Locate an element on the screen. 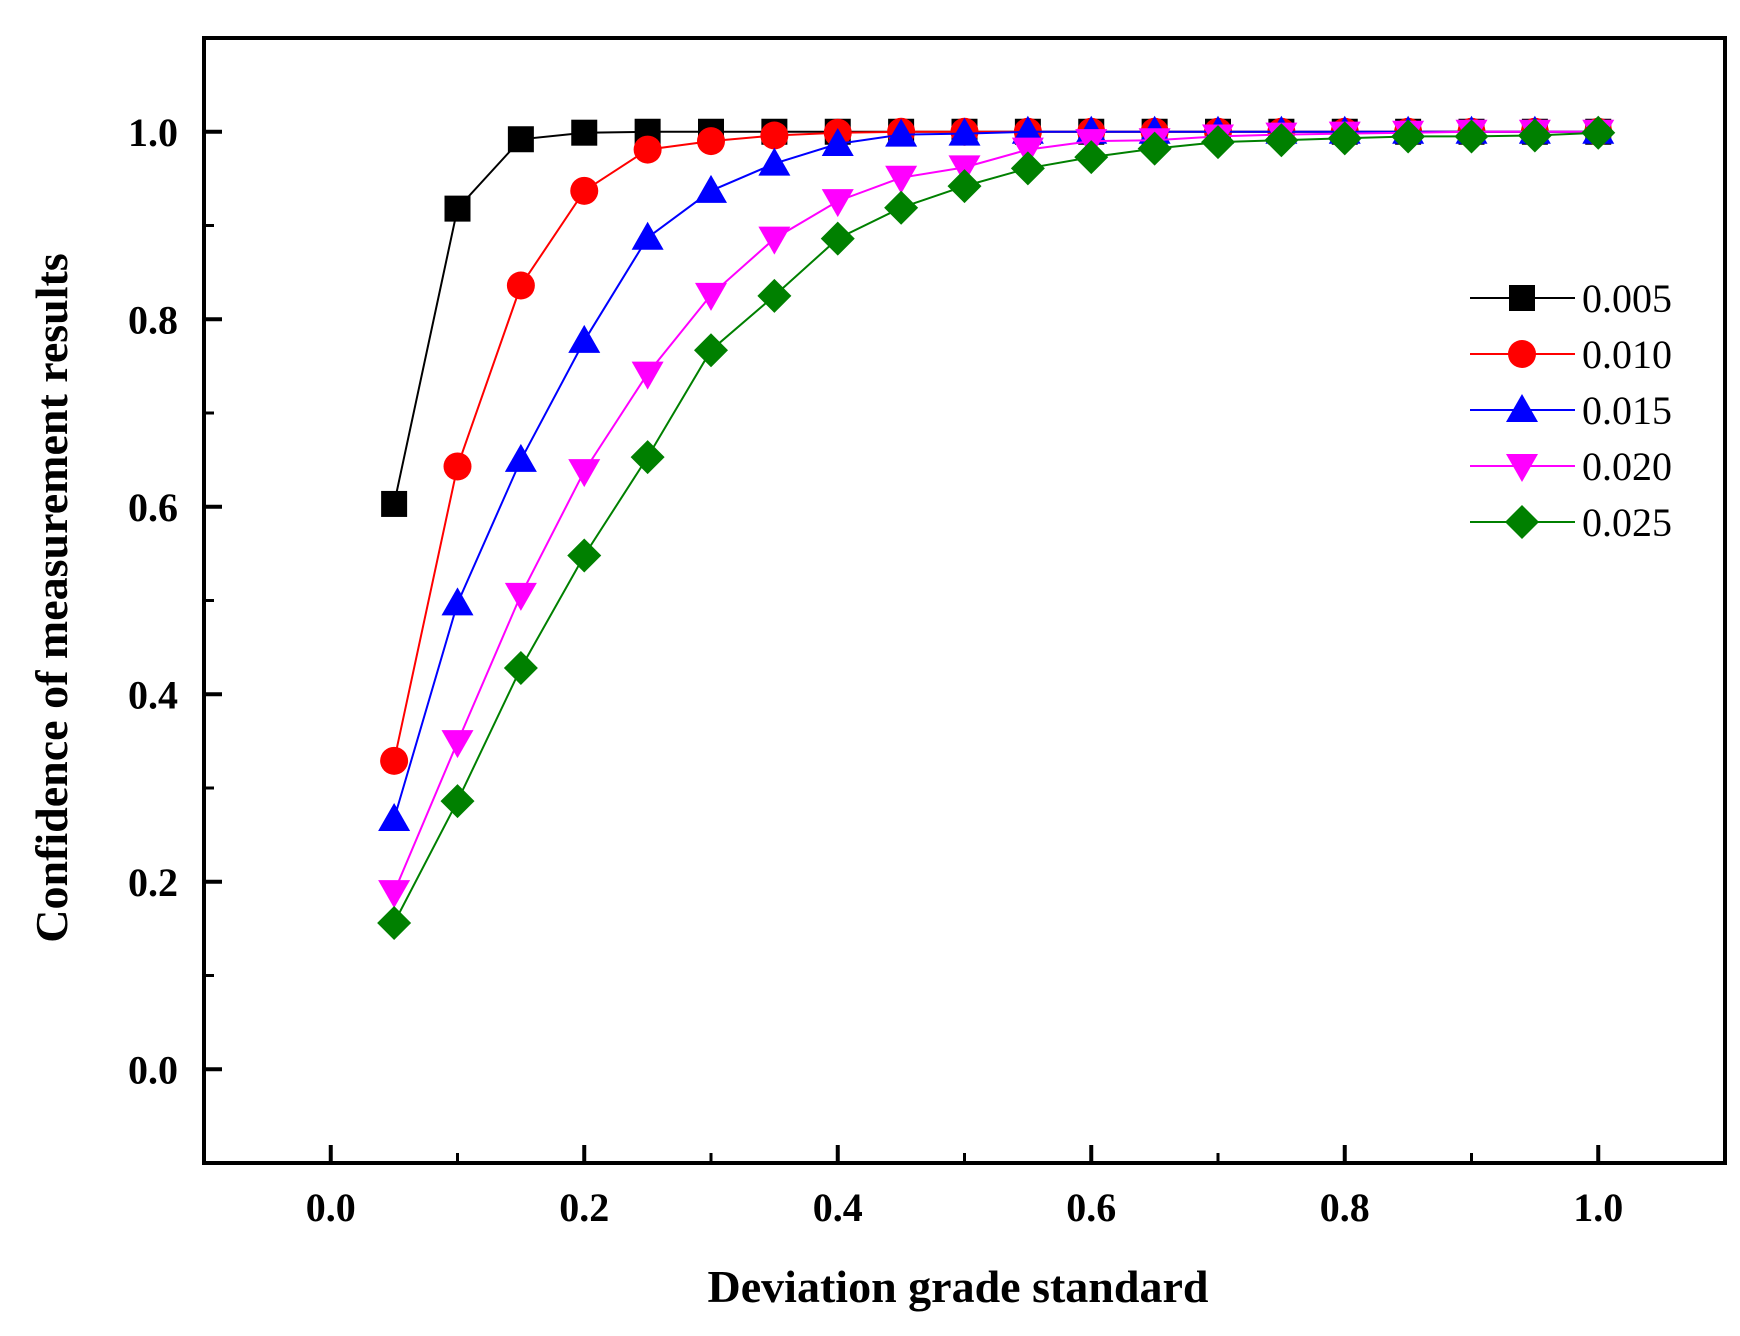 This screenshot has width=1740, height=1336. legend-item: 0.025 is located at coordinates (1571, 522).